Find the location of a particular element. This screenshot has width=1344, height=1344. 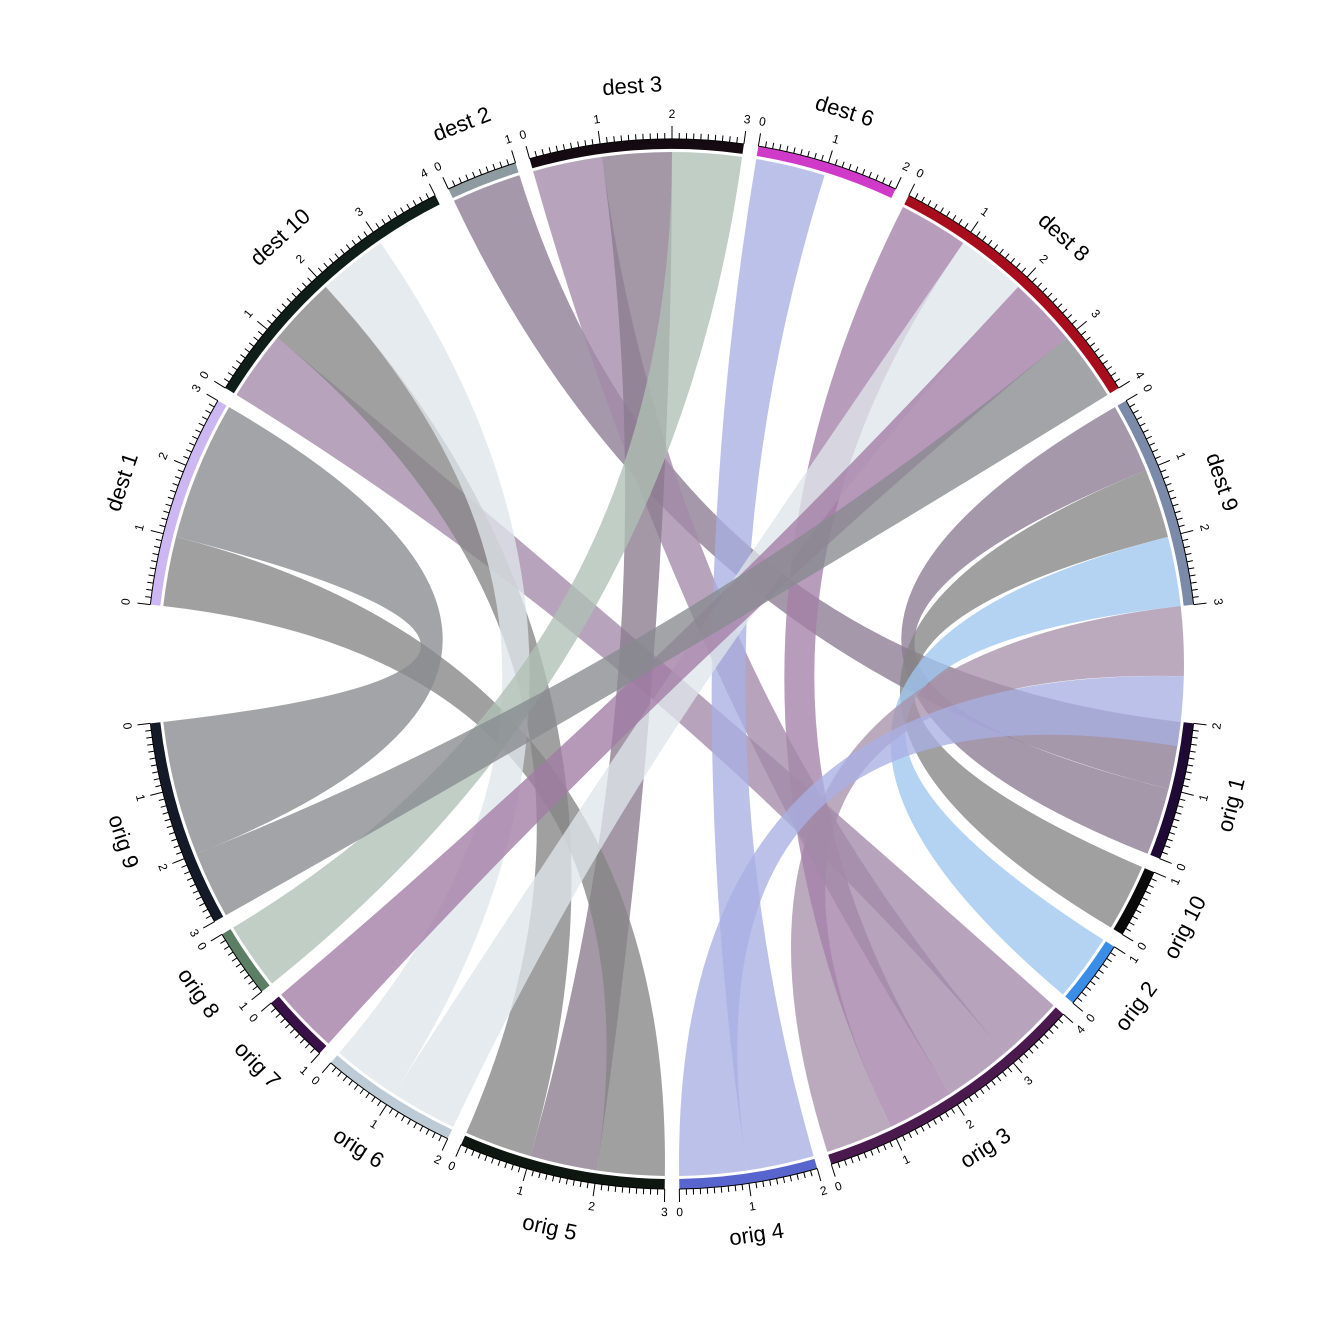

sector-track-dest2 is located at coordinates (483, 180).